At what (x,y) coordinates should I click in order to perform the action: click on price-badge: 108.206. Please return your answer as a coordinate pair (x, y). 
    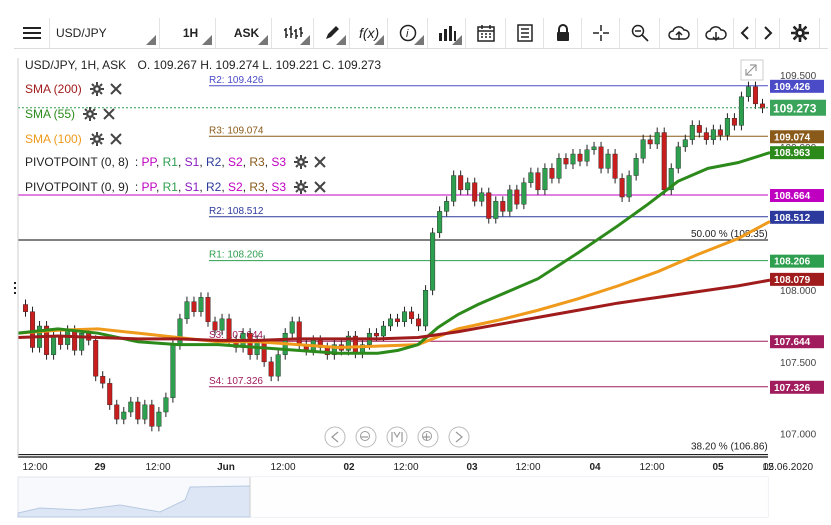
    Looking at the image, I should click on (797, 261).